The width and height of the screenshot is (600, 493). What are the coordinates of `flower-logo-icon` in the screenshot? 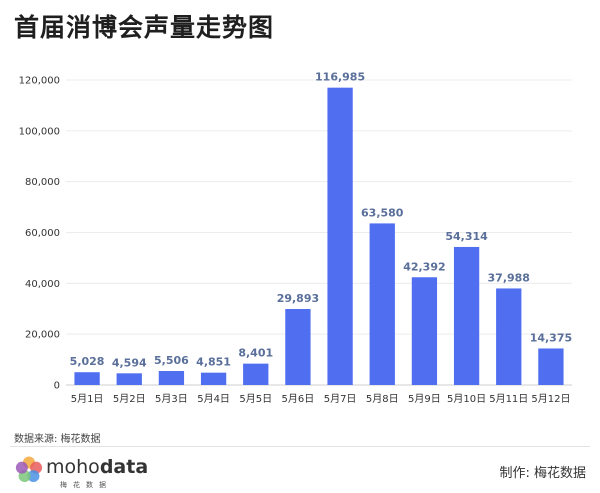 It's located at (29, 469).